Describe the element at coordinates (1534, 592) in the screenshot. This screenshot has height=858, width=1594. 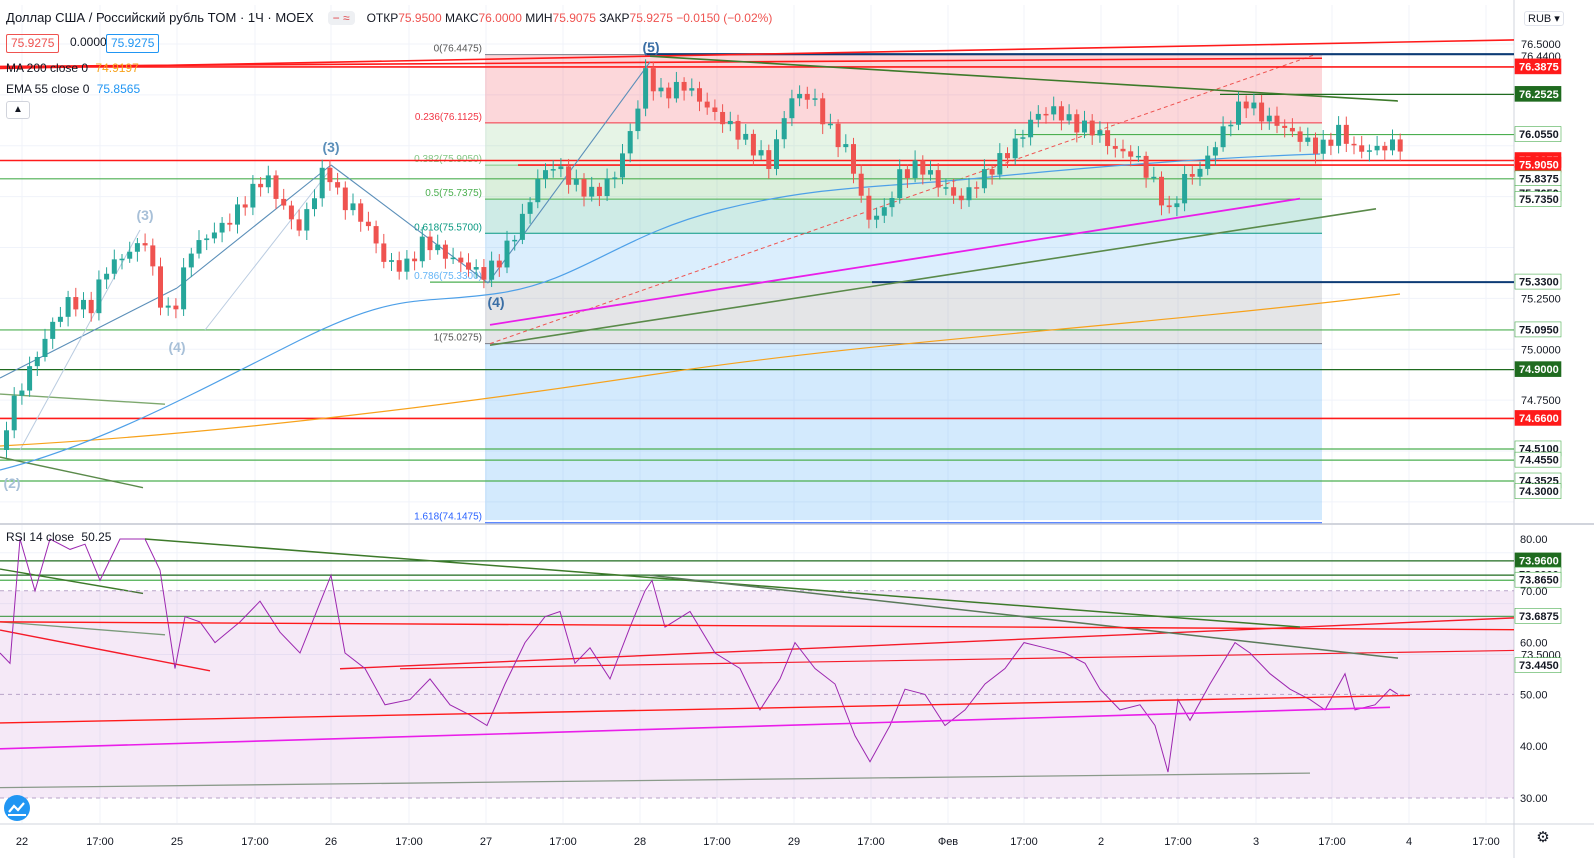
I see `rsi-axis-label: 70.00` at that location.